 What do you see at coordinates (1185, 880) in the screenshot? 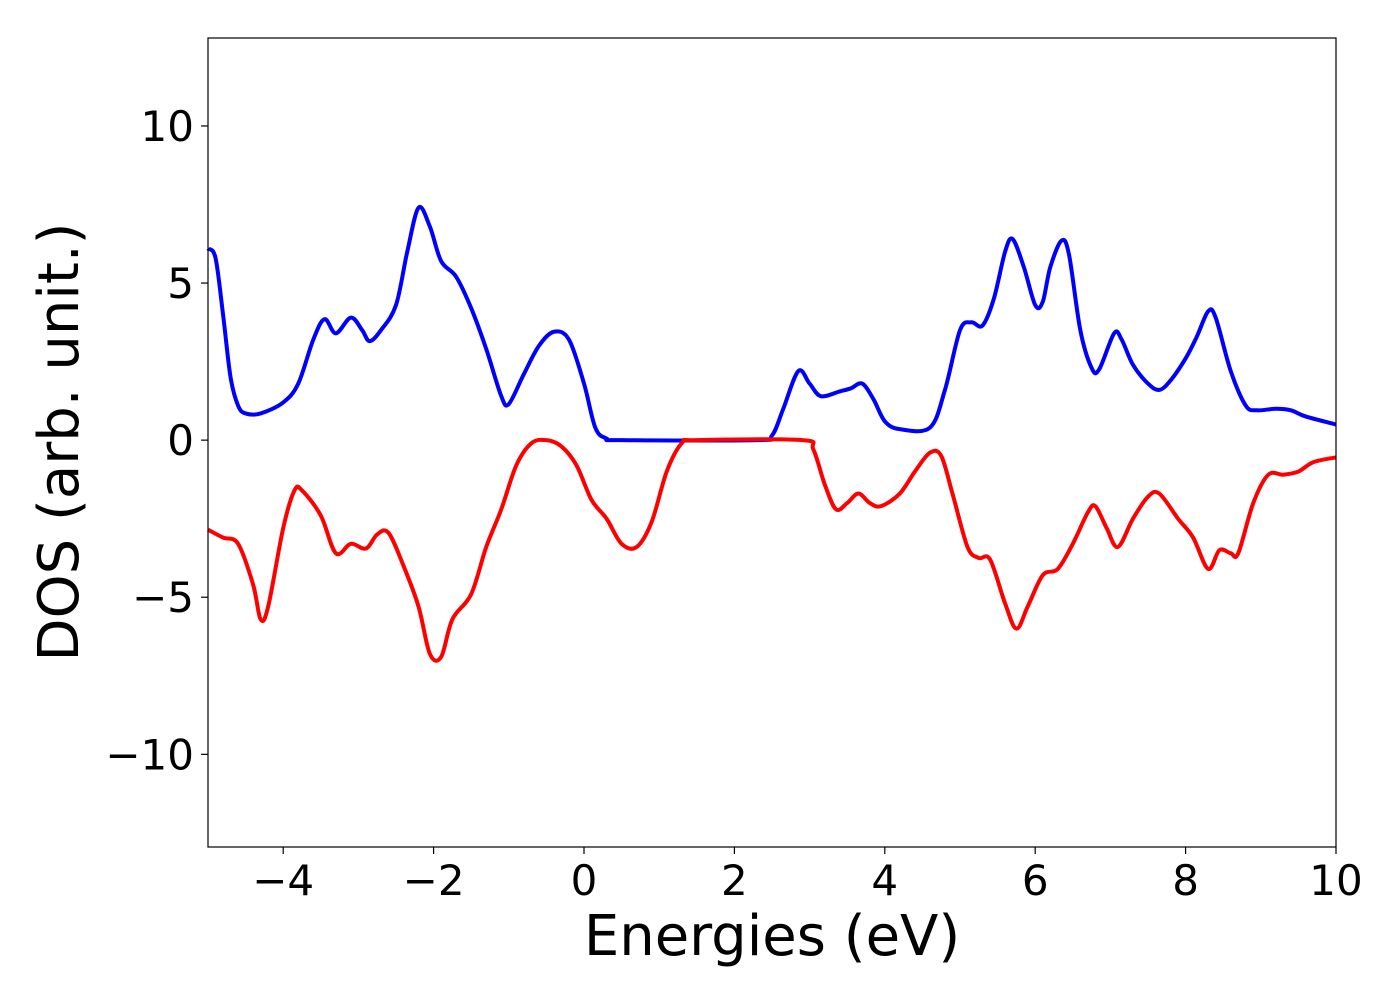
I see `x-tick-label: 8` at bounding box center [1185, 880].